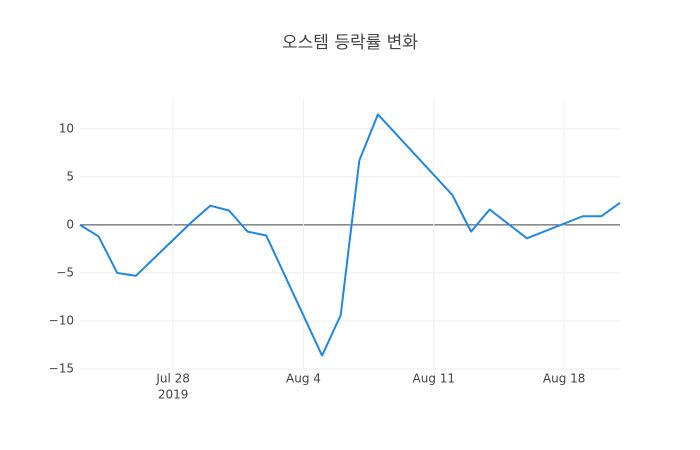 The height and width of the screenshot is (450, 700). What do you see at coordinates (61, 369) in the screenshot?
I see `y-tick-label: −15` at bounding box center [61, 369].